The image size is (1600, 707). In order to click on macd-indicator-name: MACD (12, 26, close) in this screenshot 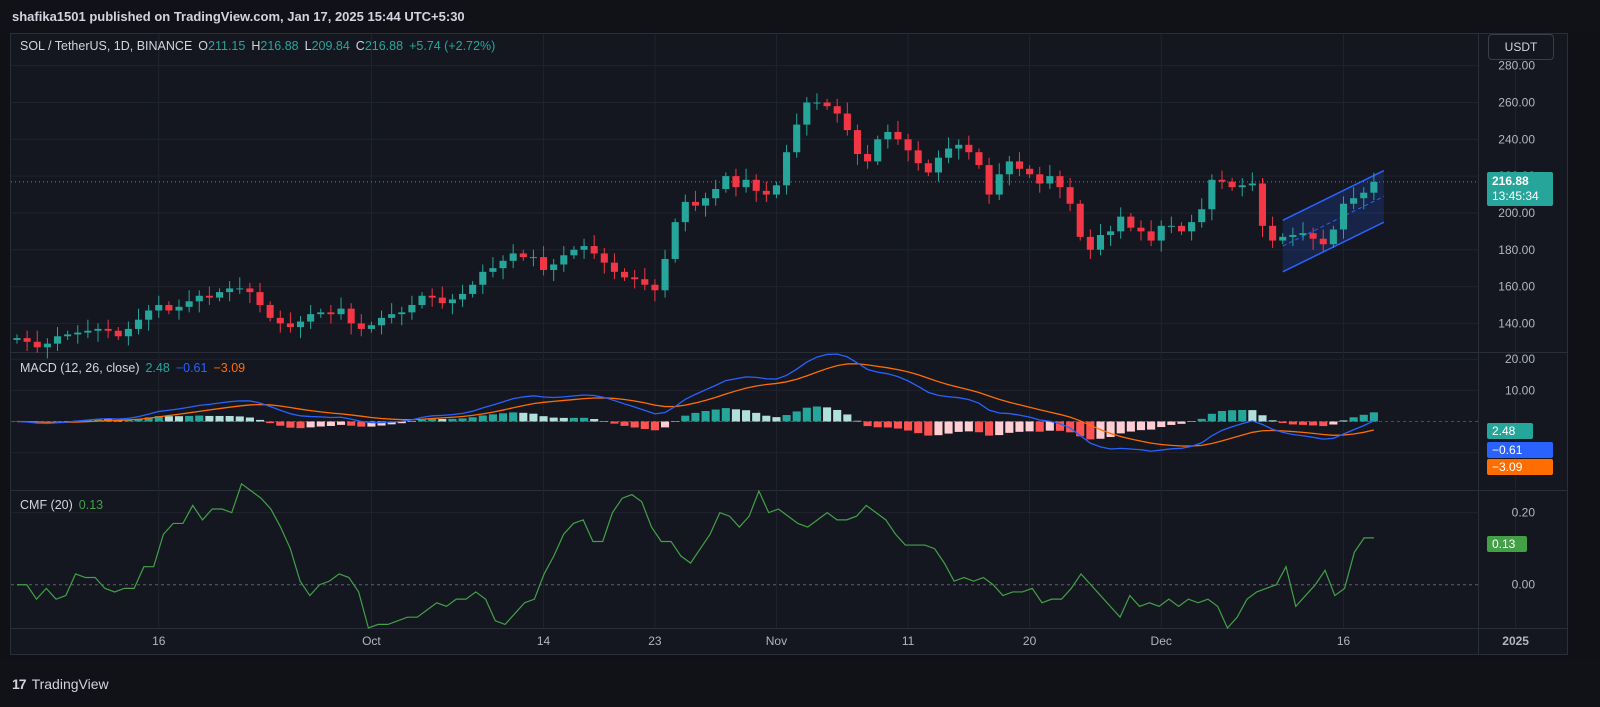, I will do `click(80, 368)`.